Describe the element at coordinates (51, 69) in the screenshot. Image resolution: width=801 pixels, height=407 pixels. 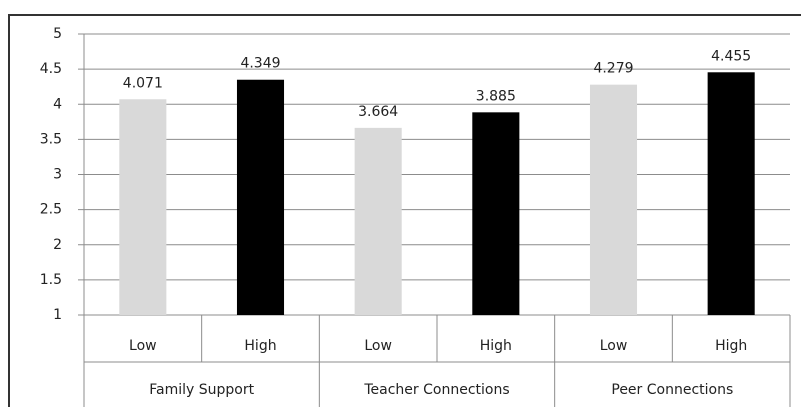
I see `y-tick-label: 4.5` at that location.